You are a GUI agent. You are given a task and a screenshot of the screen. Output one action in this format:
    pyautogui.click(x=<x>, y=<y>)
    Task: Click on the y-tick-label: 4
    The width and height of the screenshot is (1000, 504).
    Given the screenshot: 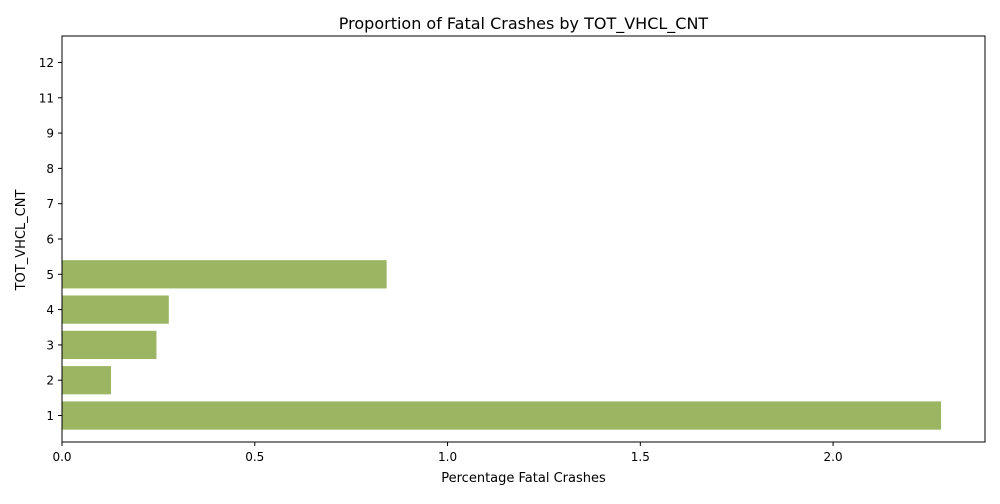 What is the action you would take?
    pyautogui.click(x=50, y=310)
    